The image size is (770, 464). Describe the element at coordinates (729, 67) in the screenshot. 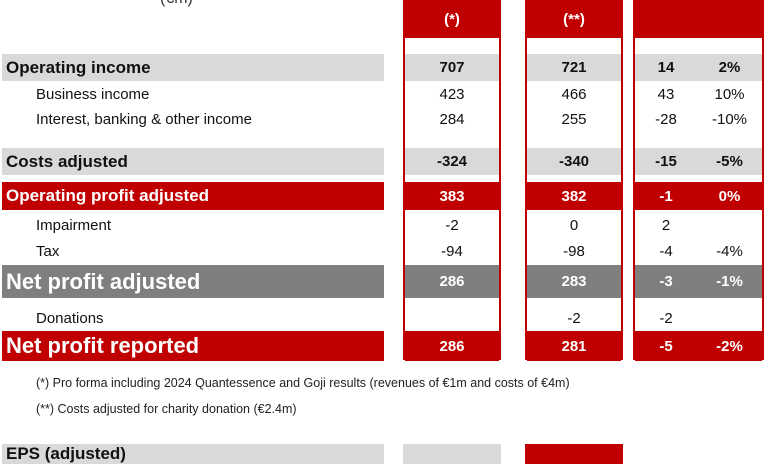

I see `cell-d2: 2%` at that location.